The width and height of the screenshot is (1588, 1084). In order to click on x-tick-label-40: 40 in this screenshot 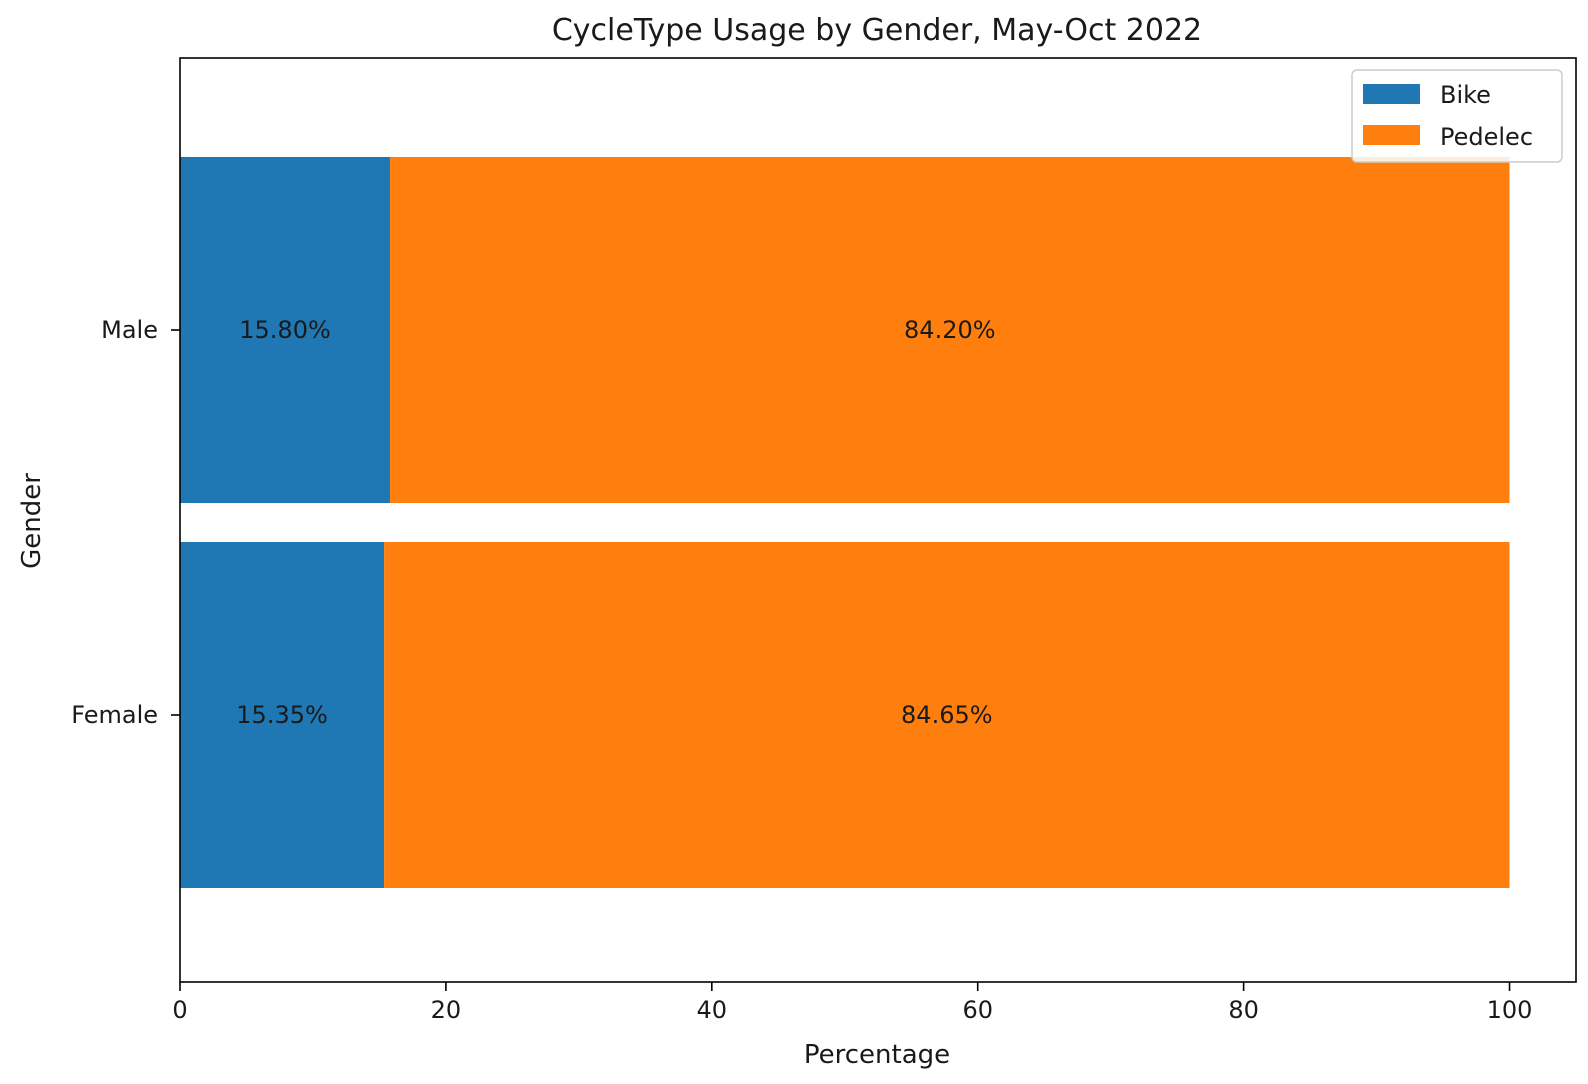, I will do `click(712, 1010)`.